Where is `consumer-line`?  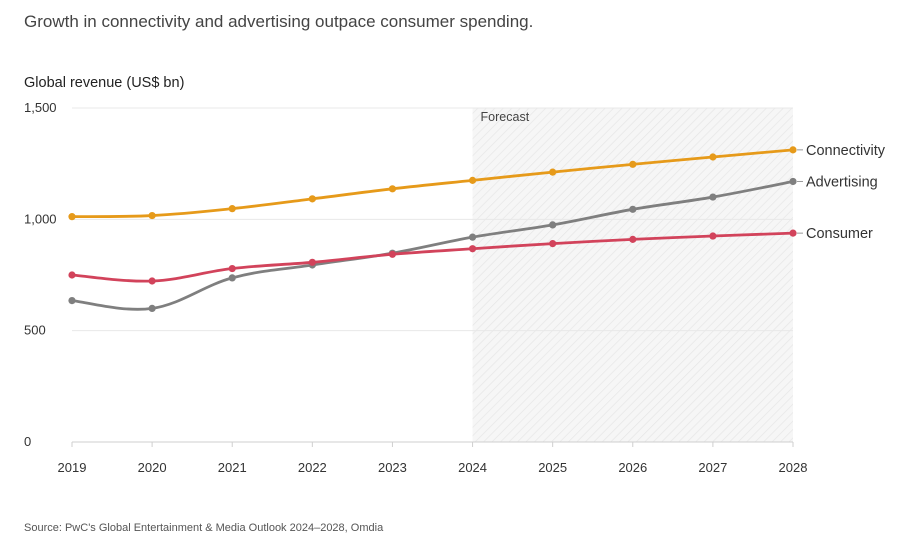 consumer-line is located at coordinates (432, 257).